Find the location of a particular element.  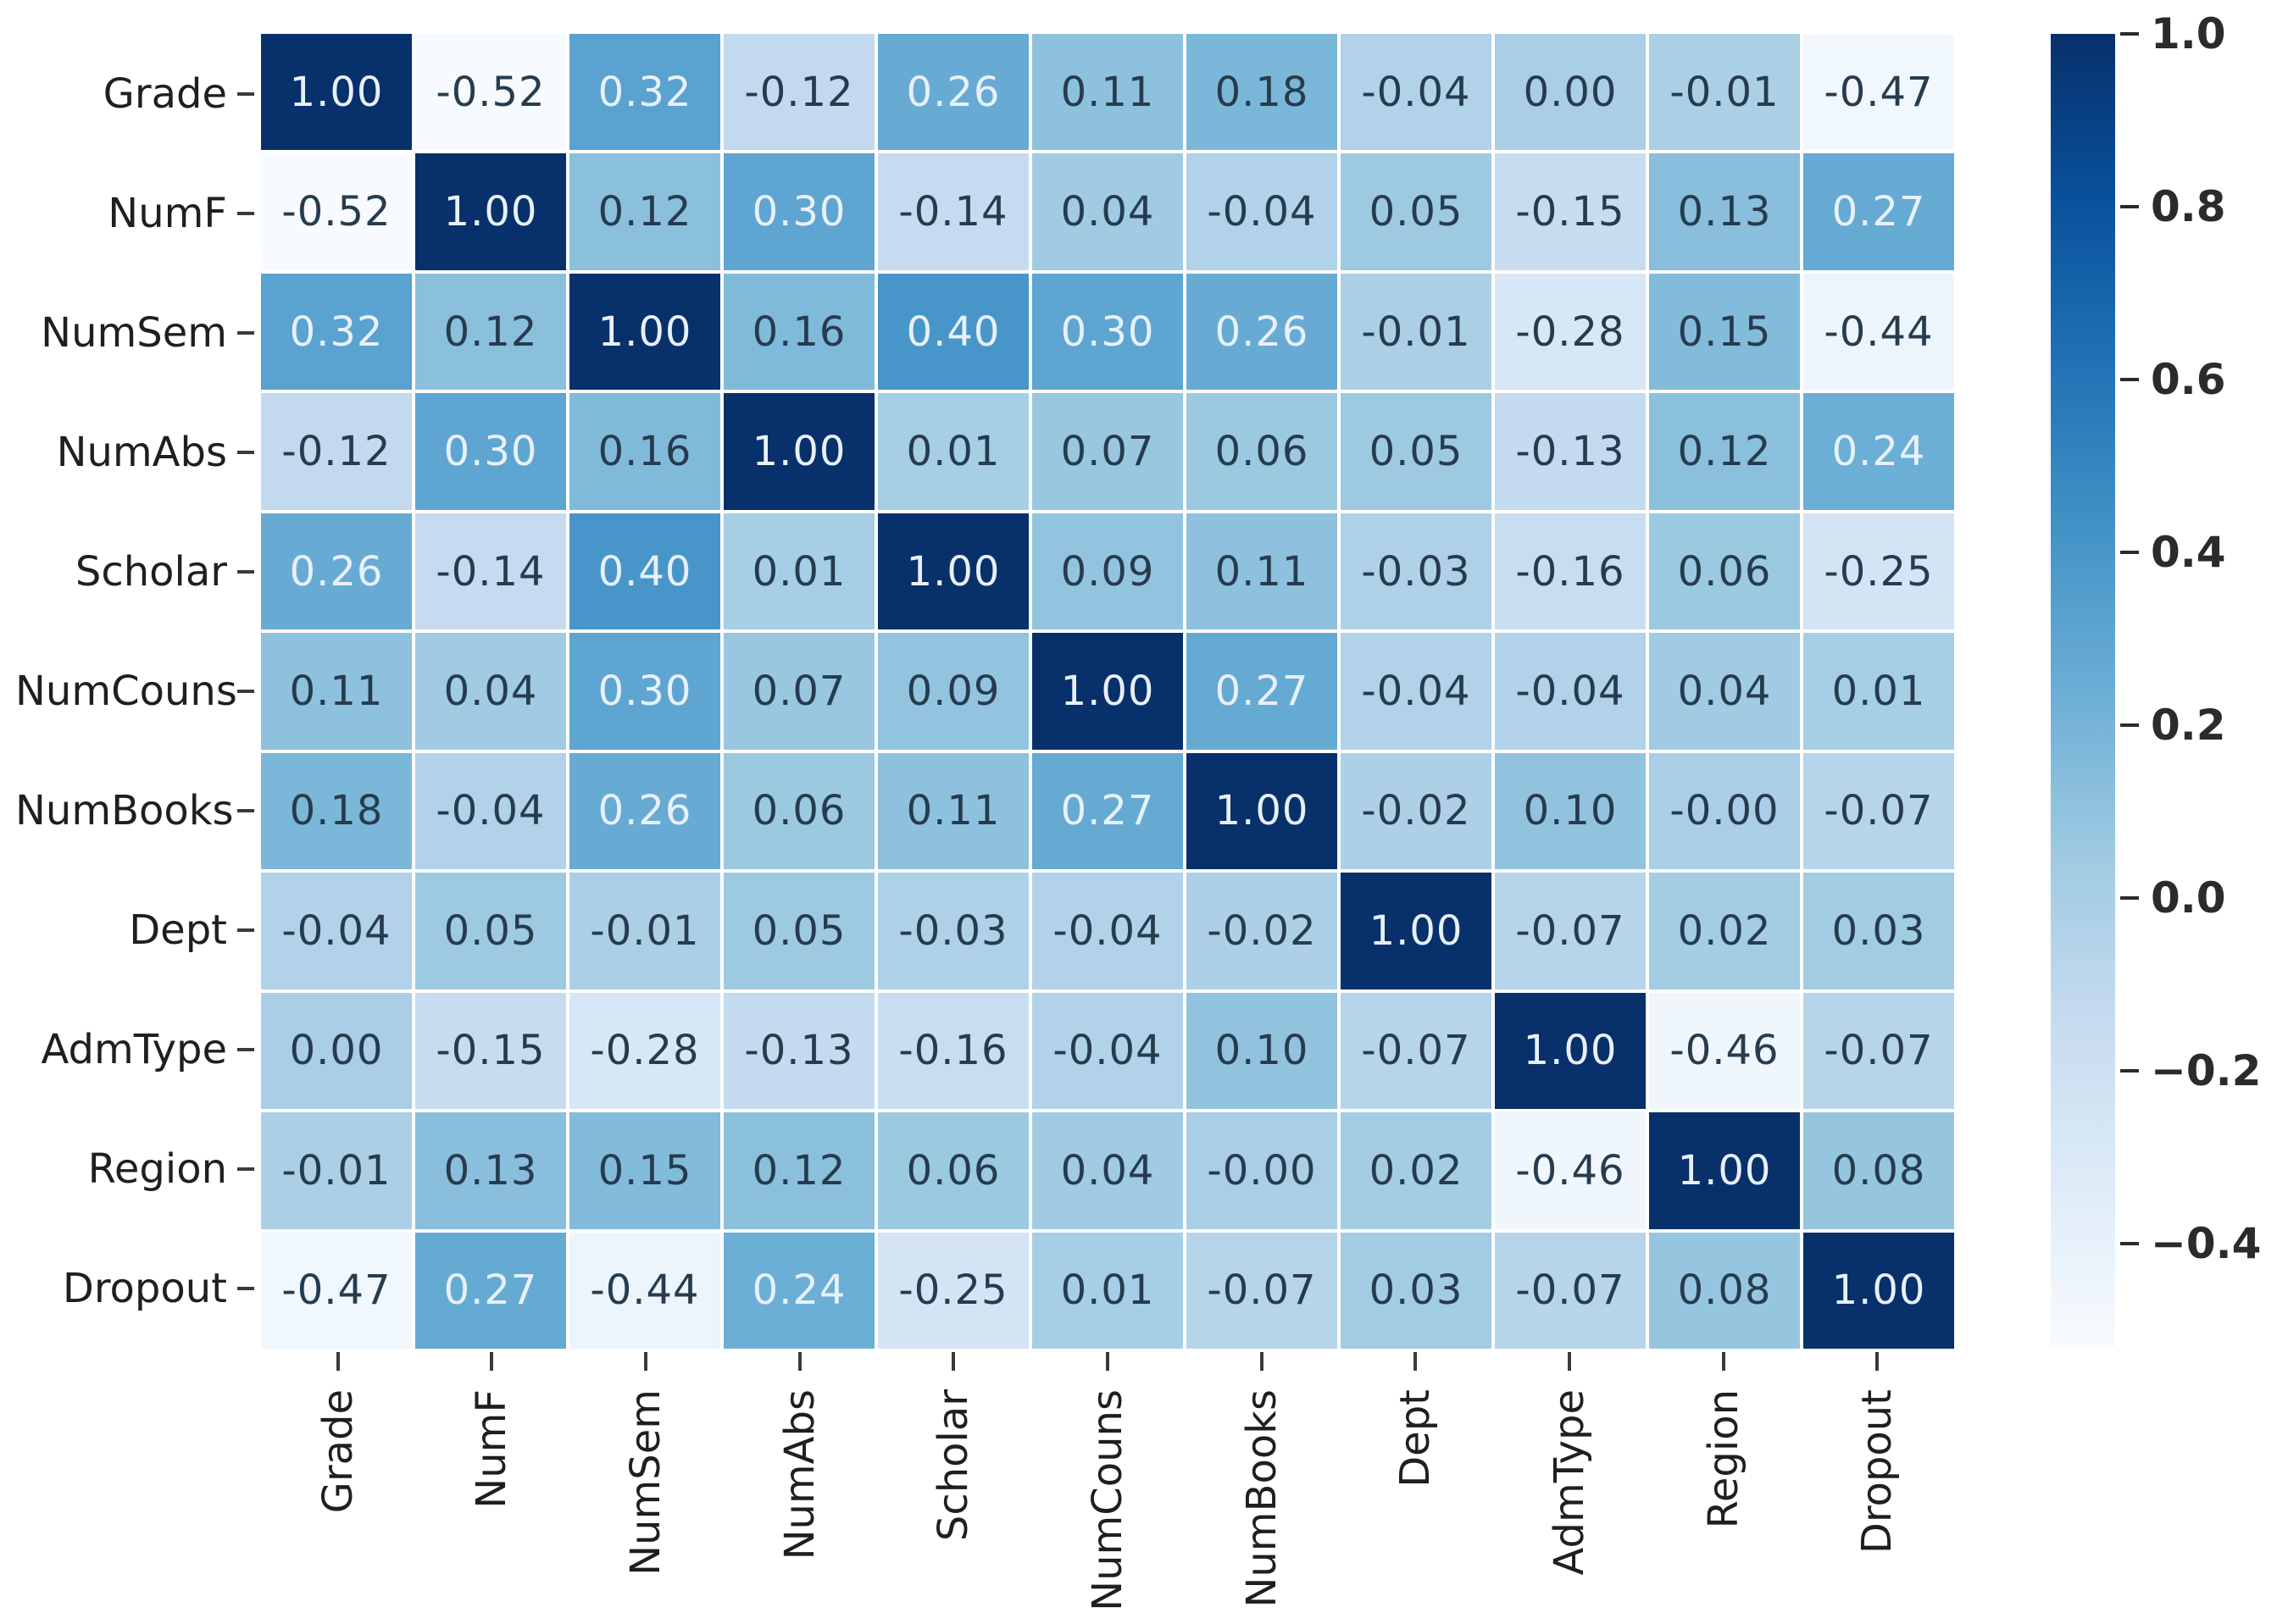

cell-value: -0.16 is located at coordinates (1570, 572).